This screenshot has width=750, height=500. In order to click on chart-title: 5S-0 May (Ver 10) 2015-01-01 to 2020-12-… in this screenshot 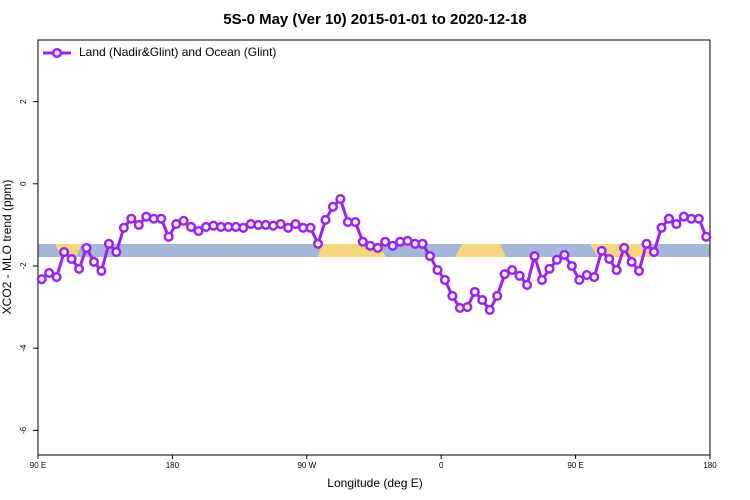, I will do `click(375, 19)`.